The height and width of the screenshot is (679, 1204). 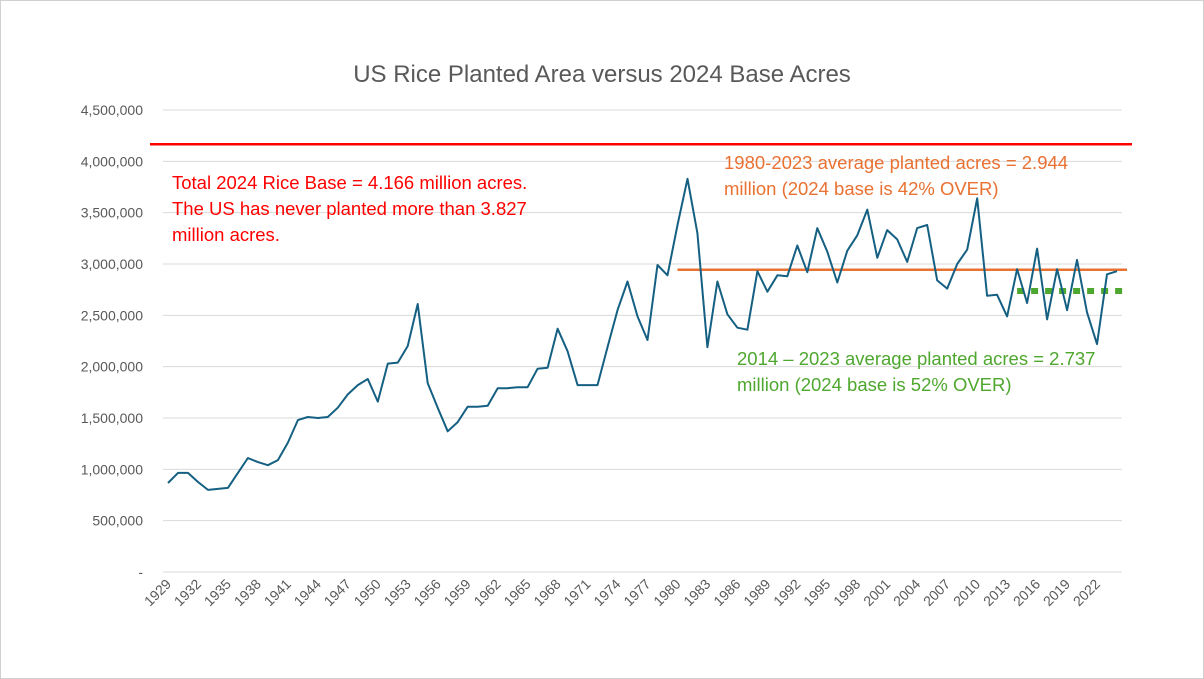 I want to click on x-tick-label: 1989, so click(x=756, y=592).